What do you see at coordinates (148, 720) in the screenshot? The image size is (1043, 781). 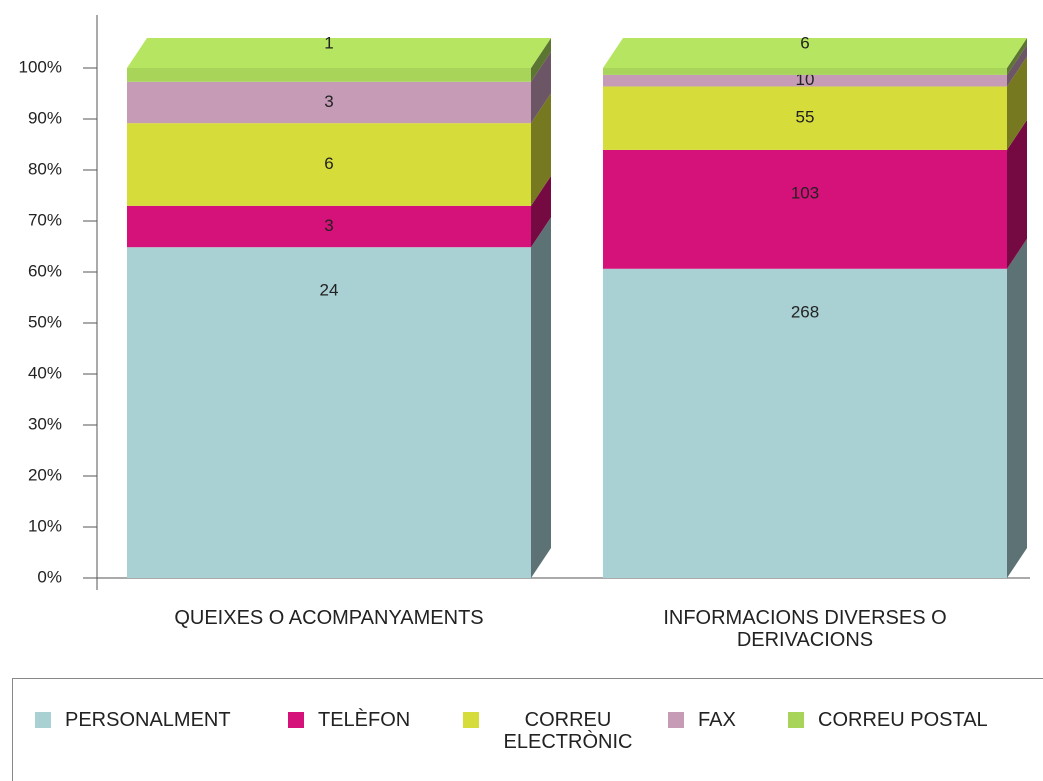 I see `legend-label: PERSONALMENT` at bounding box center [148, 720].